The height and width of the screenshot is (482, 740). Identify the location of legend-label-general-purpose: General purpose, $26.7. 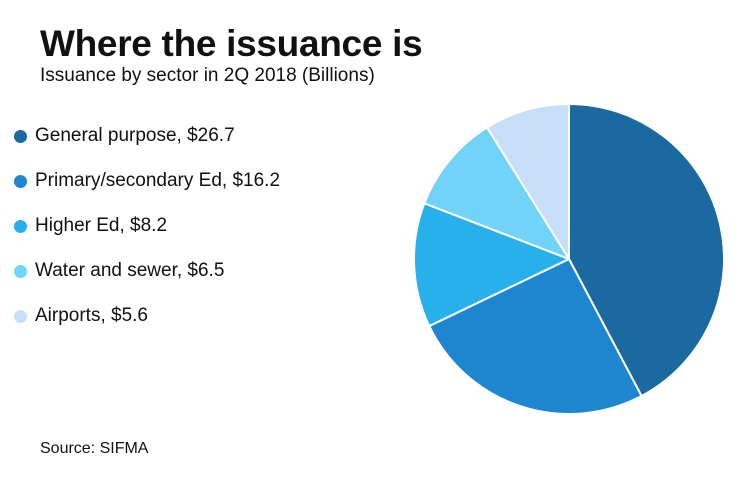
(135, 135).